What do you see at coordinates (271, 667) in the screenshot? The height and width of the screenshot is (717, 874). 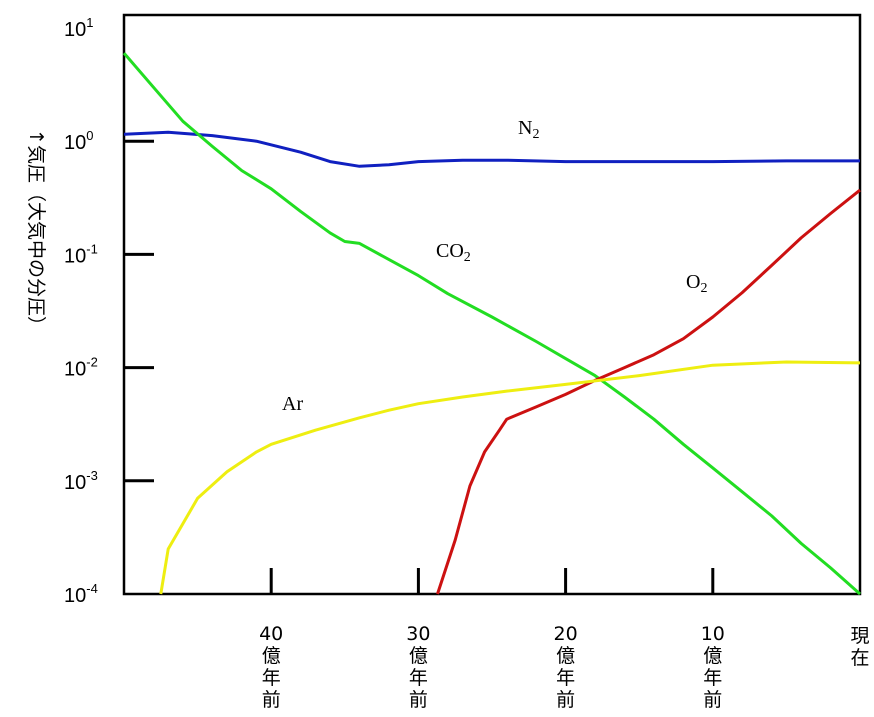 I see `x-tick-label: 40 億年前` at bounding box center [271, 667].